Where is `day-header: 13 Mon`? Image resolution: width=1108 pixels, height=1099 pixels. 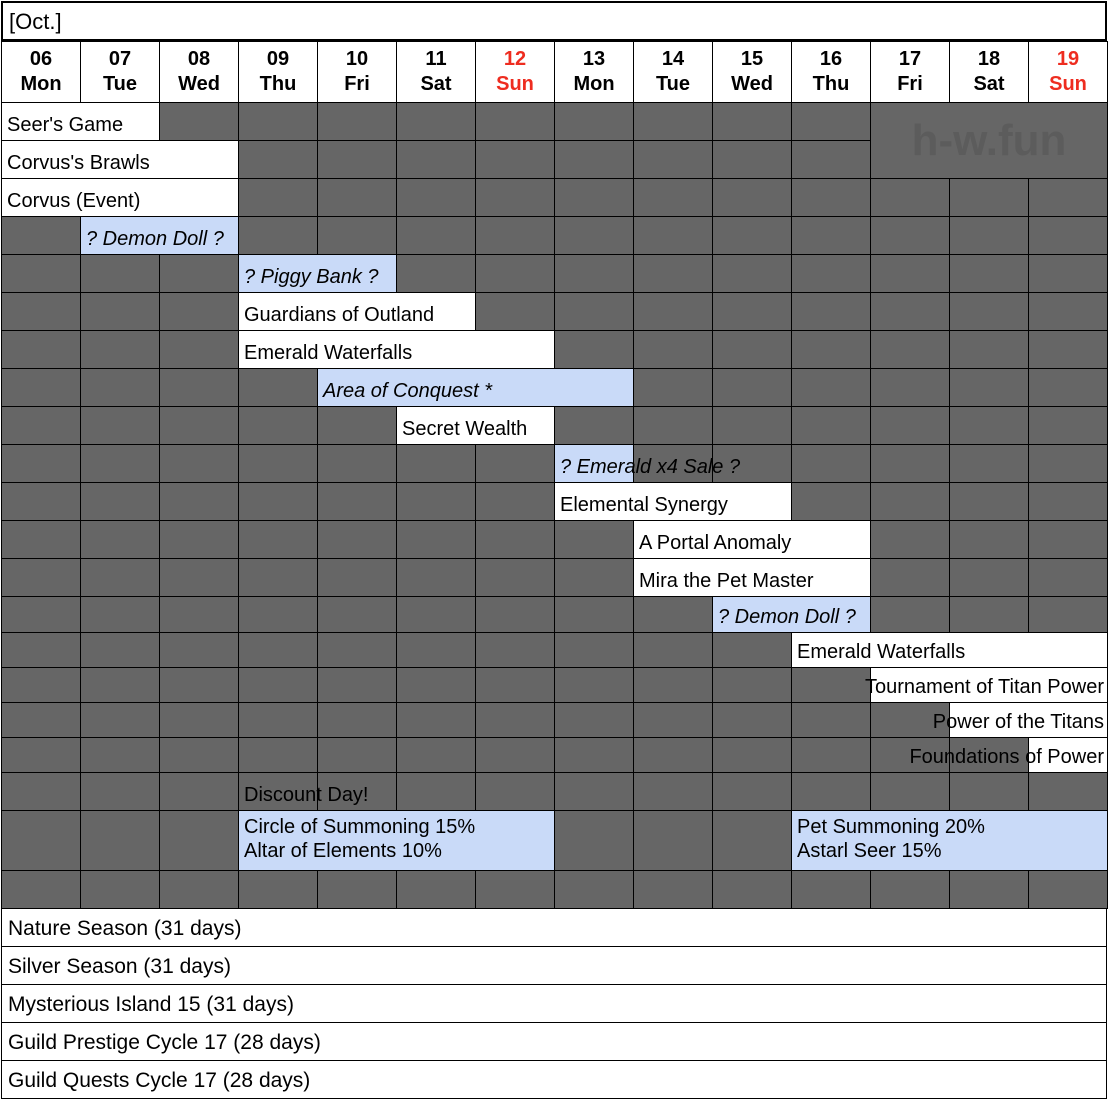
day-header: 13 Mon is located at coordinates (594, 72).